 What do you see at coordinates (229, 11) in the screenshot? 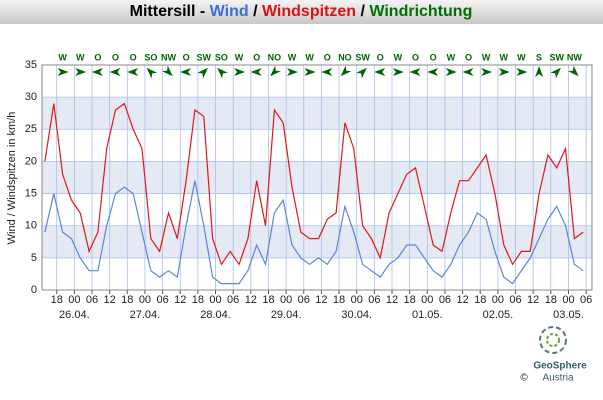
I see `title-part: Wind` at bounding box center [229, 11].